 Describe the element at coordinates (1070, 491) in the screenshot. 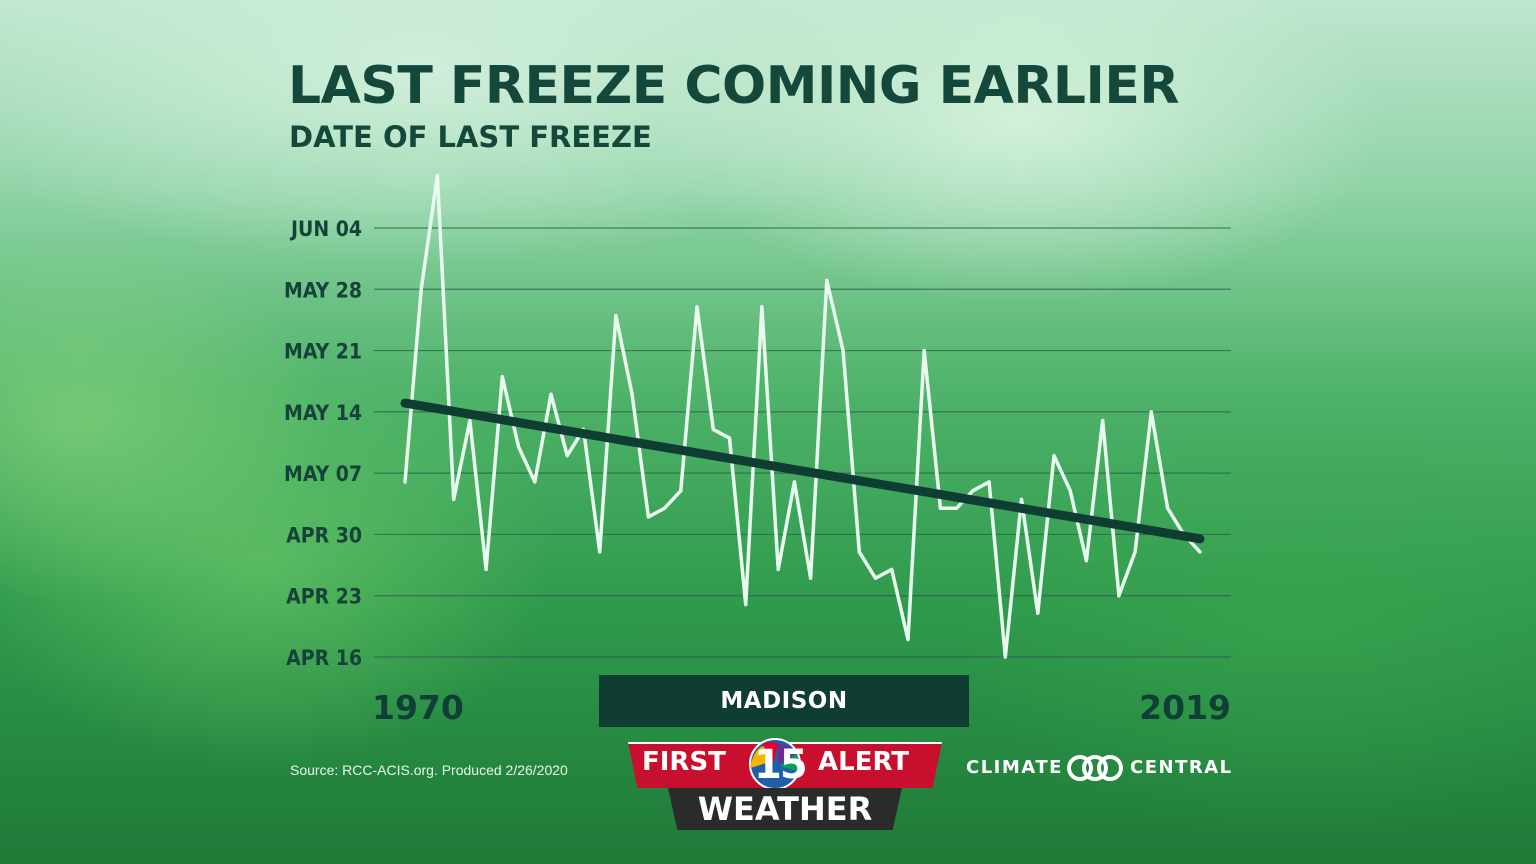

I see `data-point-2011` at that location.